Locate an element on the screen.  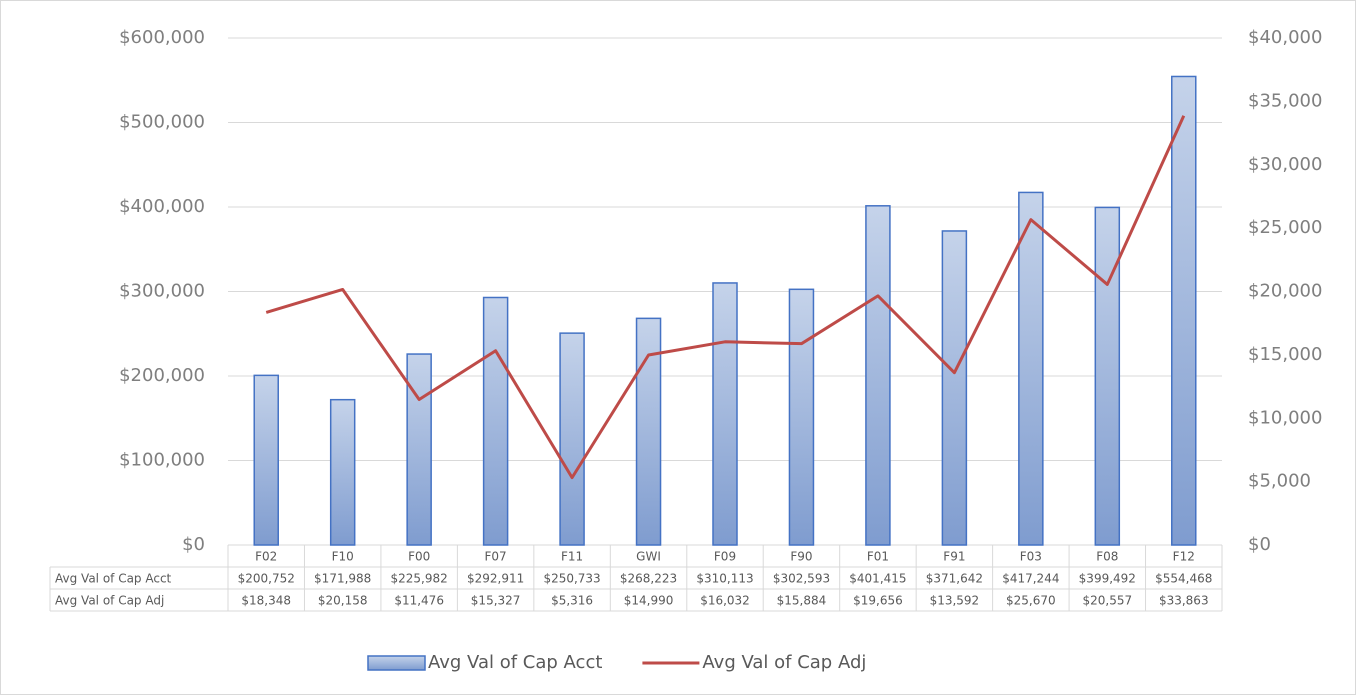
table-cell: $5,316 is located at coordinates (572, 601).